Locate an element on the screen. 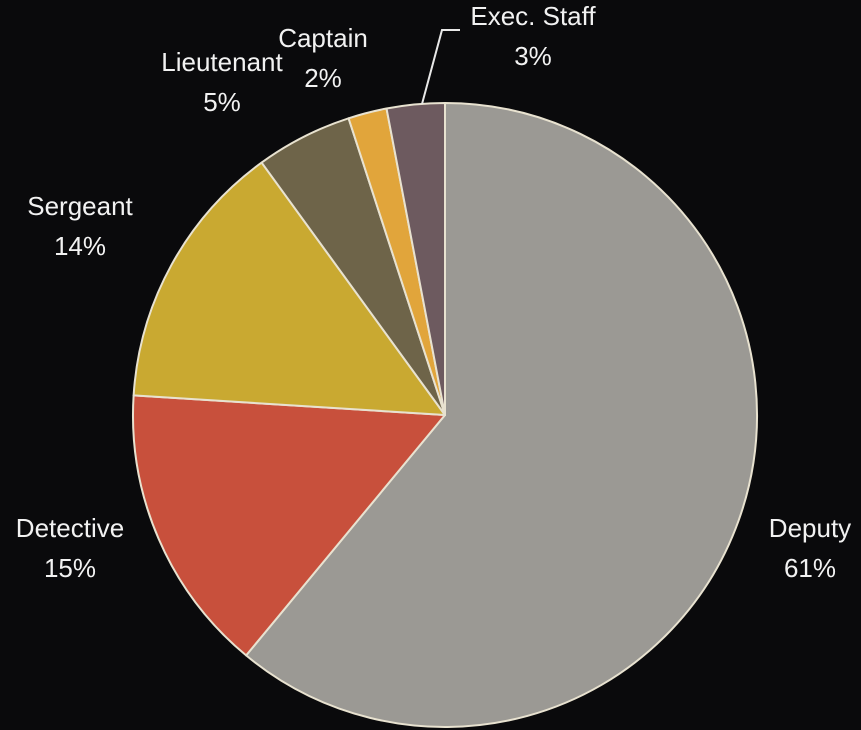  slice-label: Exec. Staff is located at coordinates (533, 16).